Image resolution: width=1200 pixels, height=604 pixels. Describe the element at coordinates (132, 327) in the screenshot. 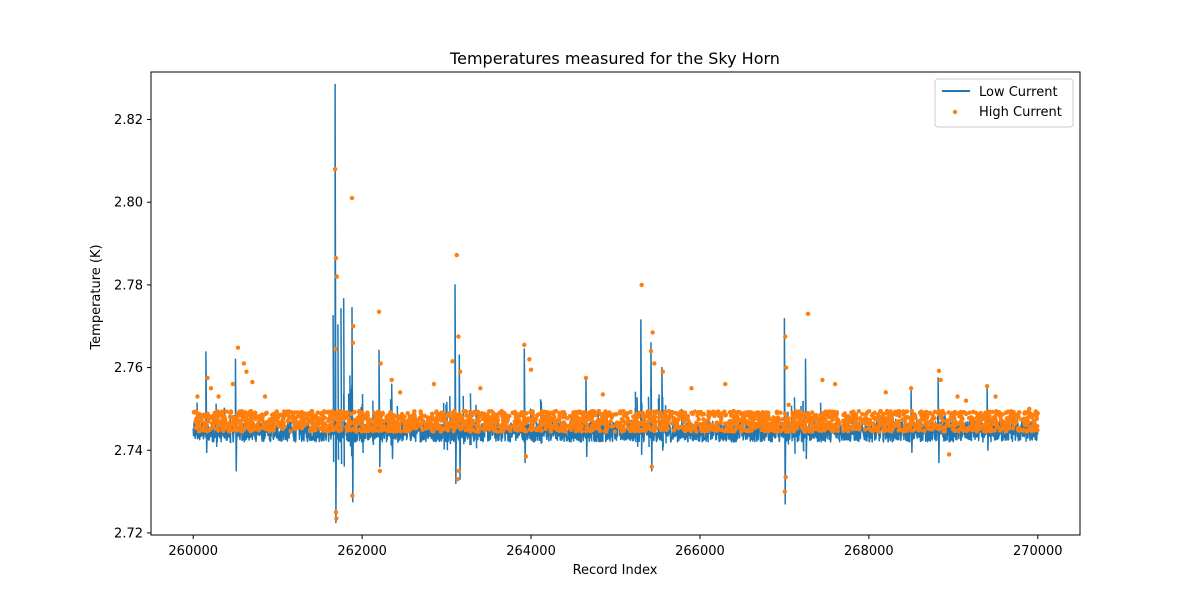

I see `y-axis: 2.72 2.74 2.76 2.78 2.80 2.82` at that location.